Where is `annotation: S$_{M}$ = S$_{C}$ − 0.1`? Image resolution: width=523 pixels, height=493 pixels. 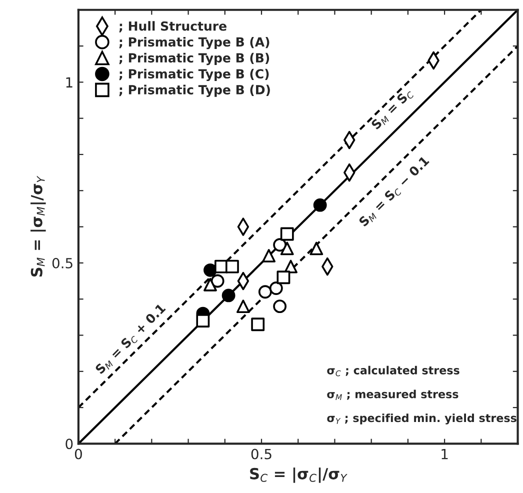 annotation: S$_{M}$ = S$_{C}$ − 0.1 is located at coordinates (394, 192).